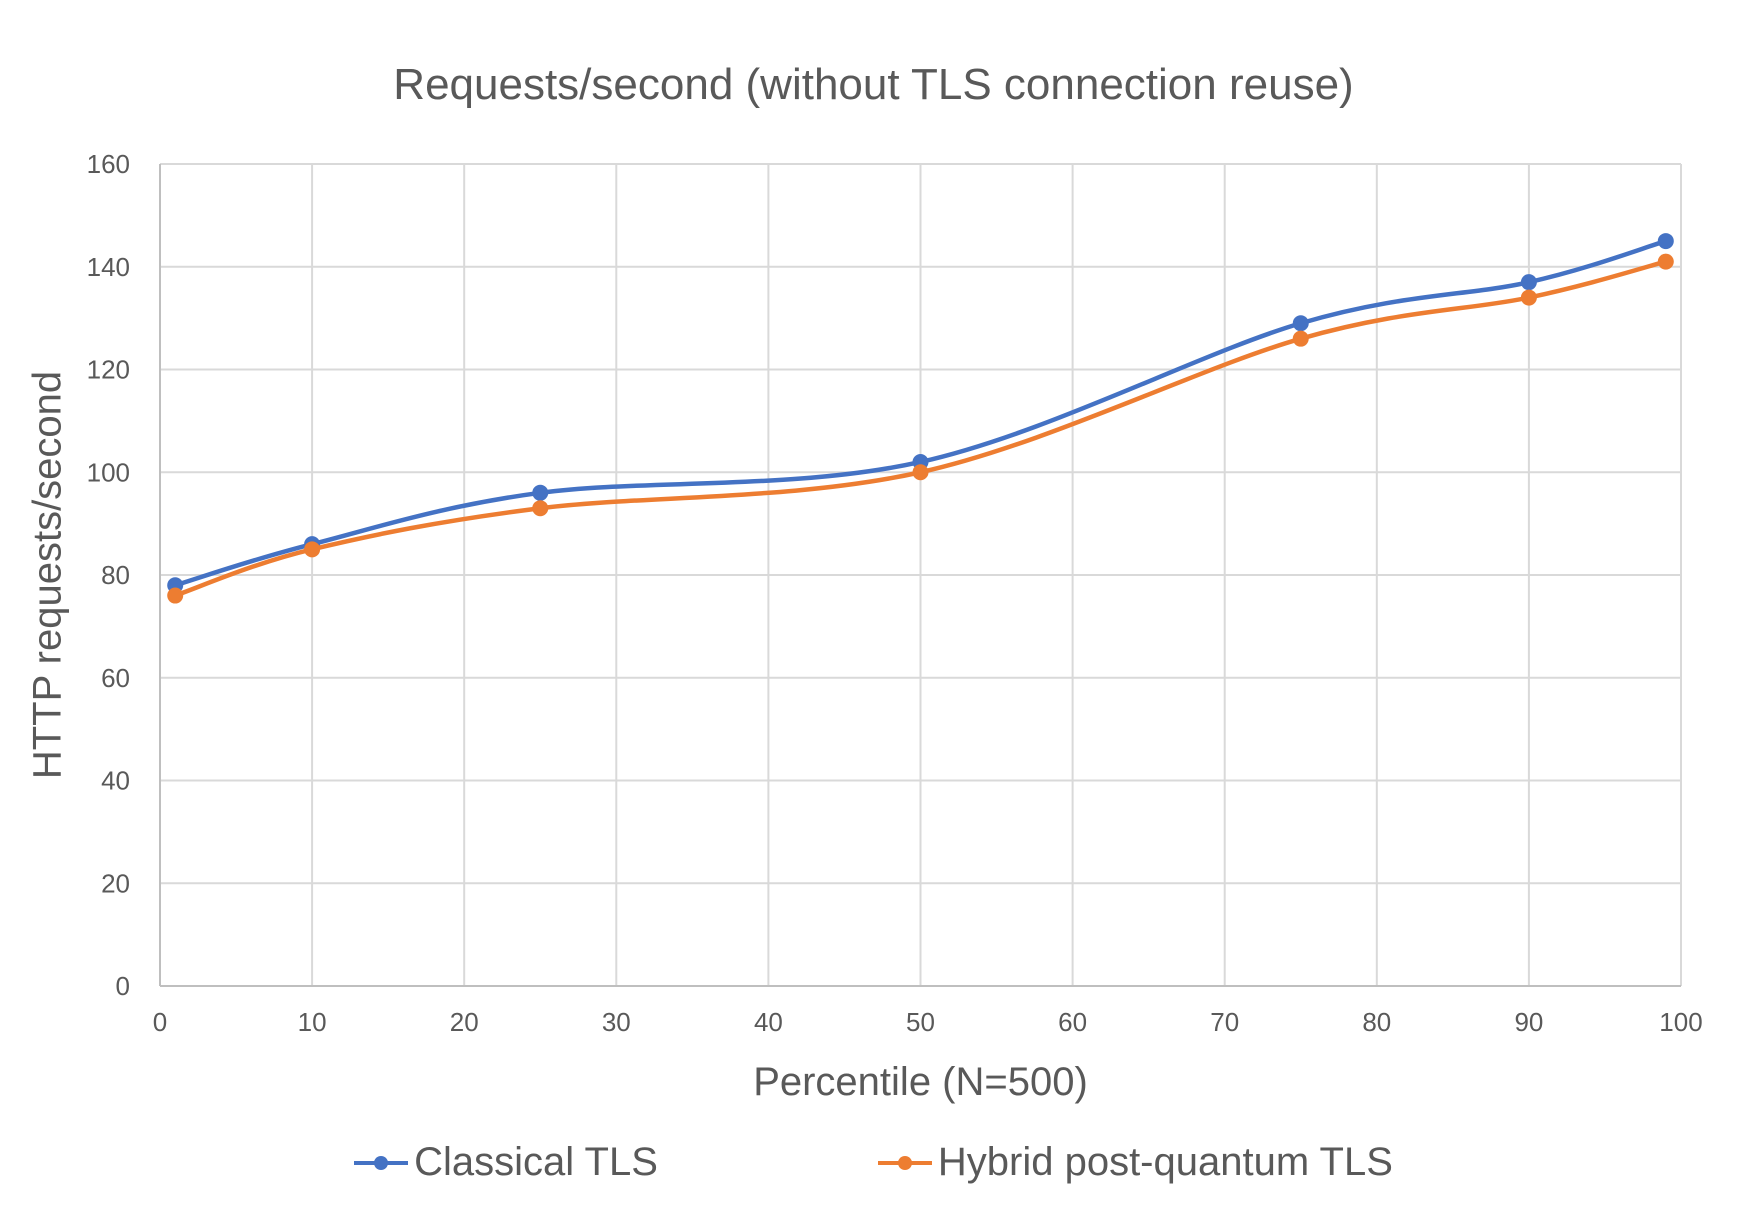 The height and width of the screenshot is (1221, 1747). What do you see at coordinates (47, 575) in the screenshot?
I see `y-axis-label: HTTP requests/second` at bounding box center [47, 575].